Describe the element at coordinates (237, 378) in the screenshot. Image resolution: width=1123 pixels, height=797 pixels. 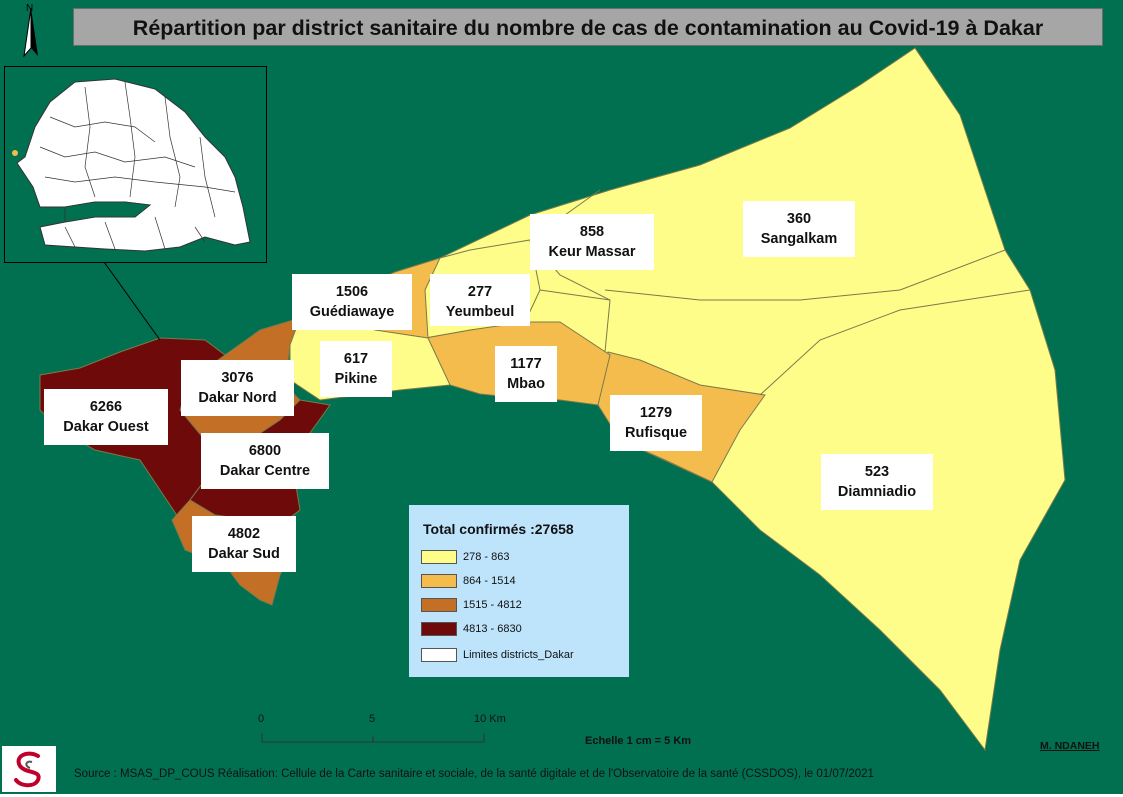
I see `district-cases: 3076` at that location.